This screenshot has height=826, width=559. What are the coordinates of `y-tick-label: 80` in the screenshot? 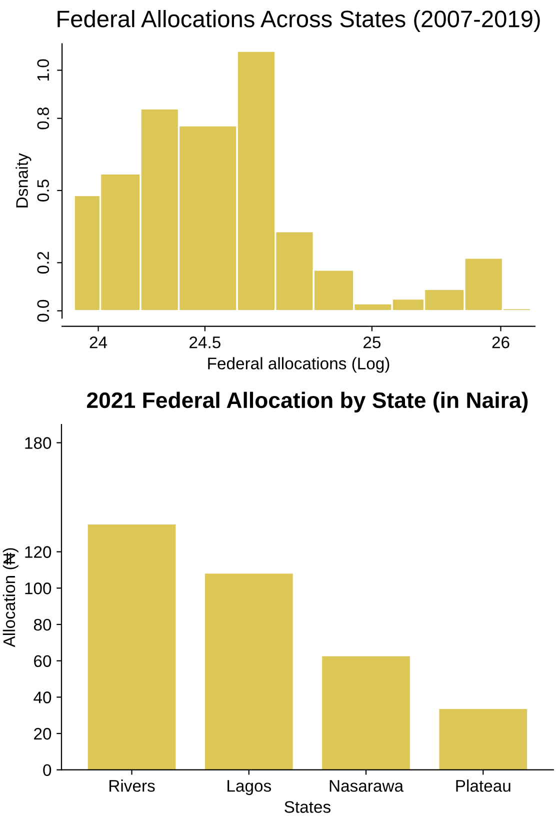 It's located at (43, 624).